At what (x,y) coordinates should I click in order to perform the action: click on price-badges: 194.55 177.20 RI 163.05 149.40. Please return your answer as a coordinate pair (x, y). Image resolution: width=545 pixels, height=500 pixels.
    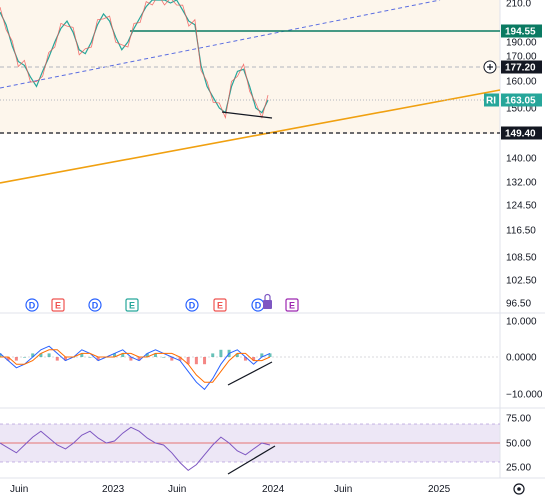
    Looking at the image, I should click on (513, 82).